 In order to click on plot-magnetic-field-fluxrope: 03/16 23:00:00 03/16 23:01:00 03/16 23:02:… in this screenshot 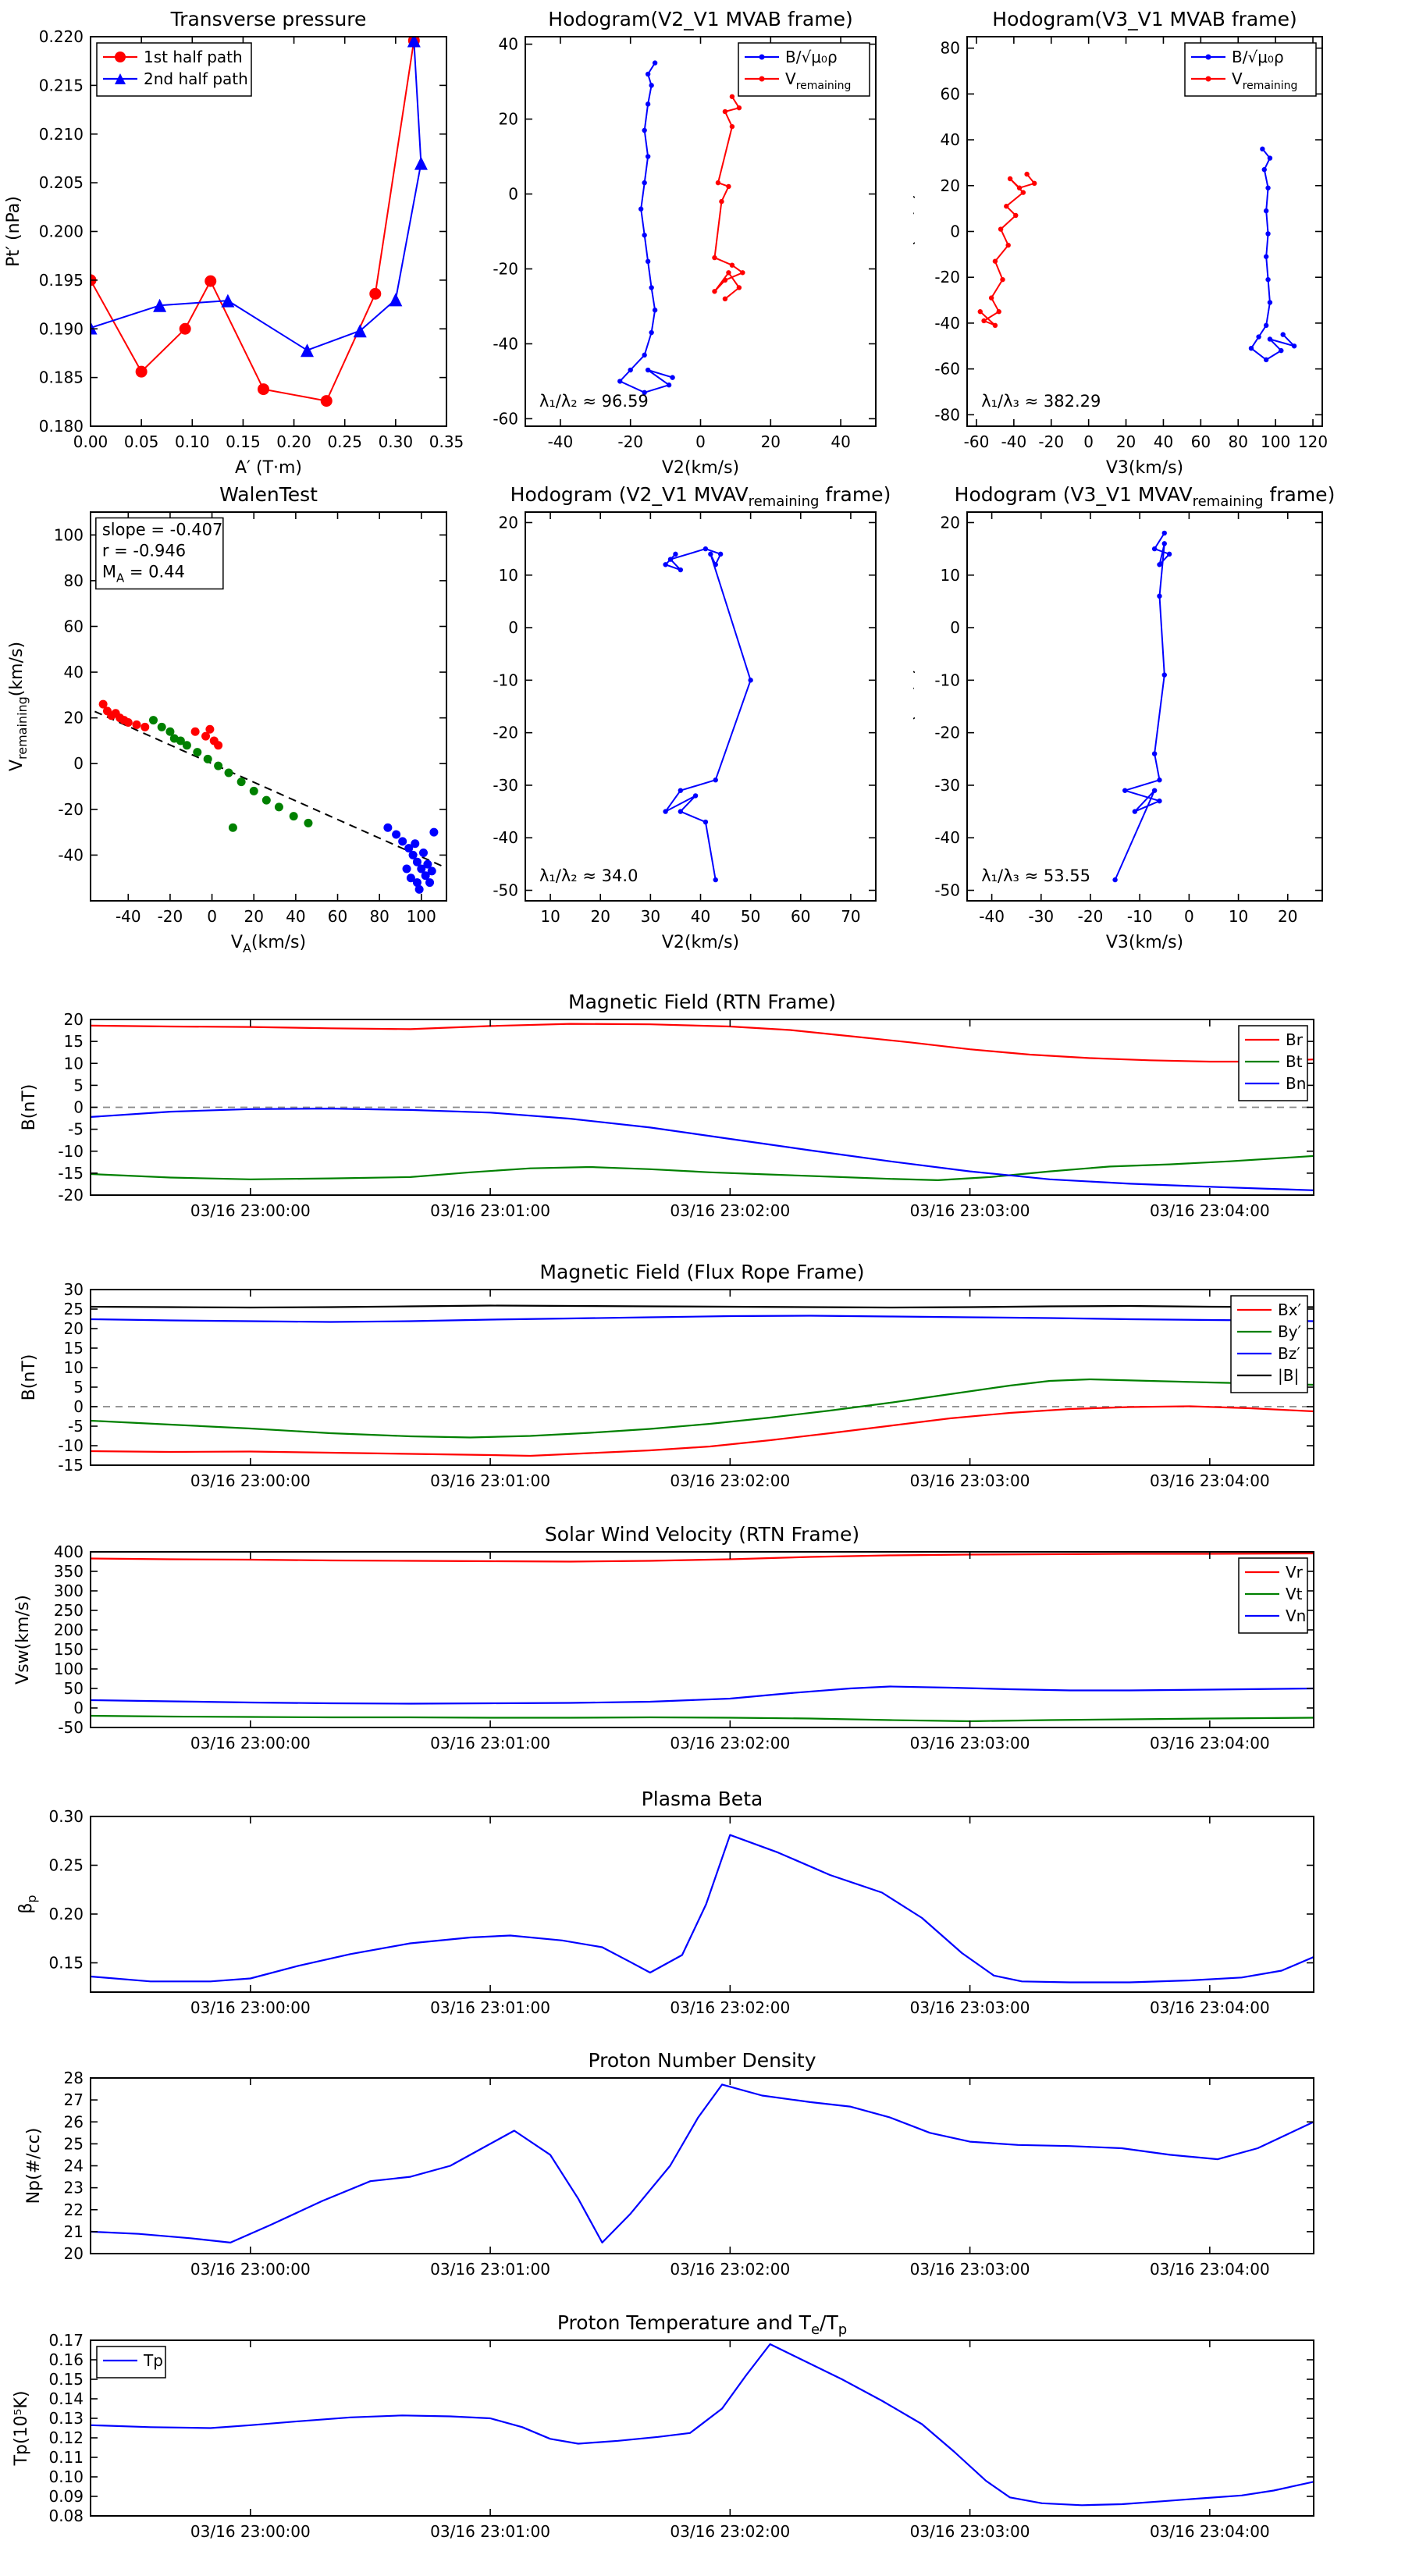, I will do `click(667, 1375)`.